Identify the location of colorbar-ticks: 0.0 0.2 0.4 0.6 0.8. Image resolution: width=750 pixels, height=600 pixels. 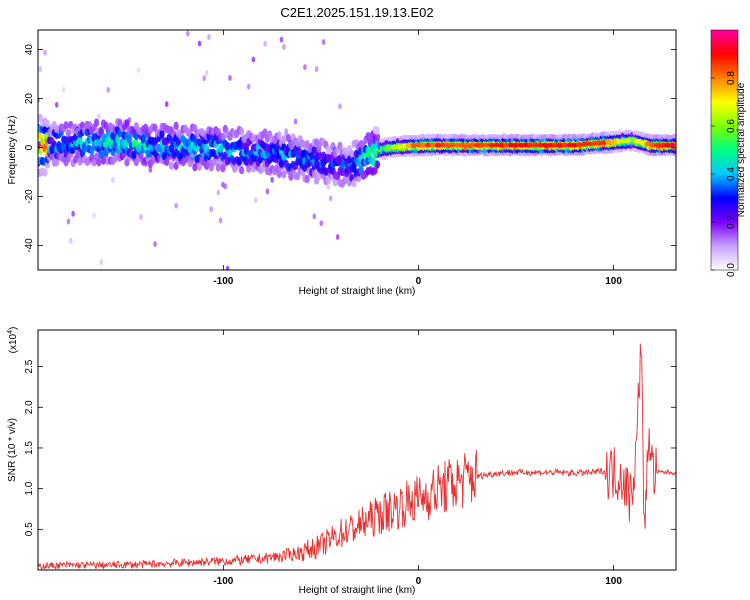
(724, 174).